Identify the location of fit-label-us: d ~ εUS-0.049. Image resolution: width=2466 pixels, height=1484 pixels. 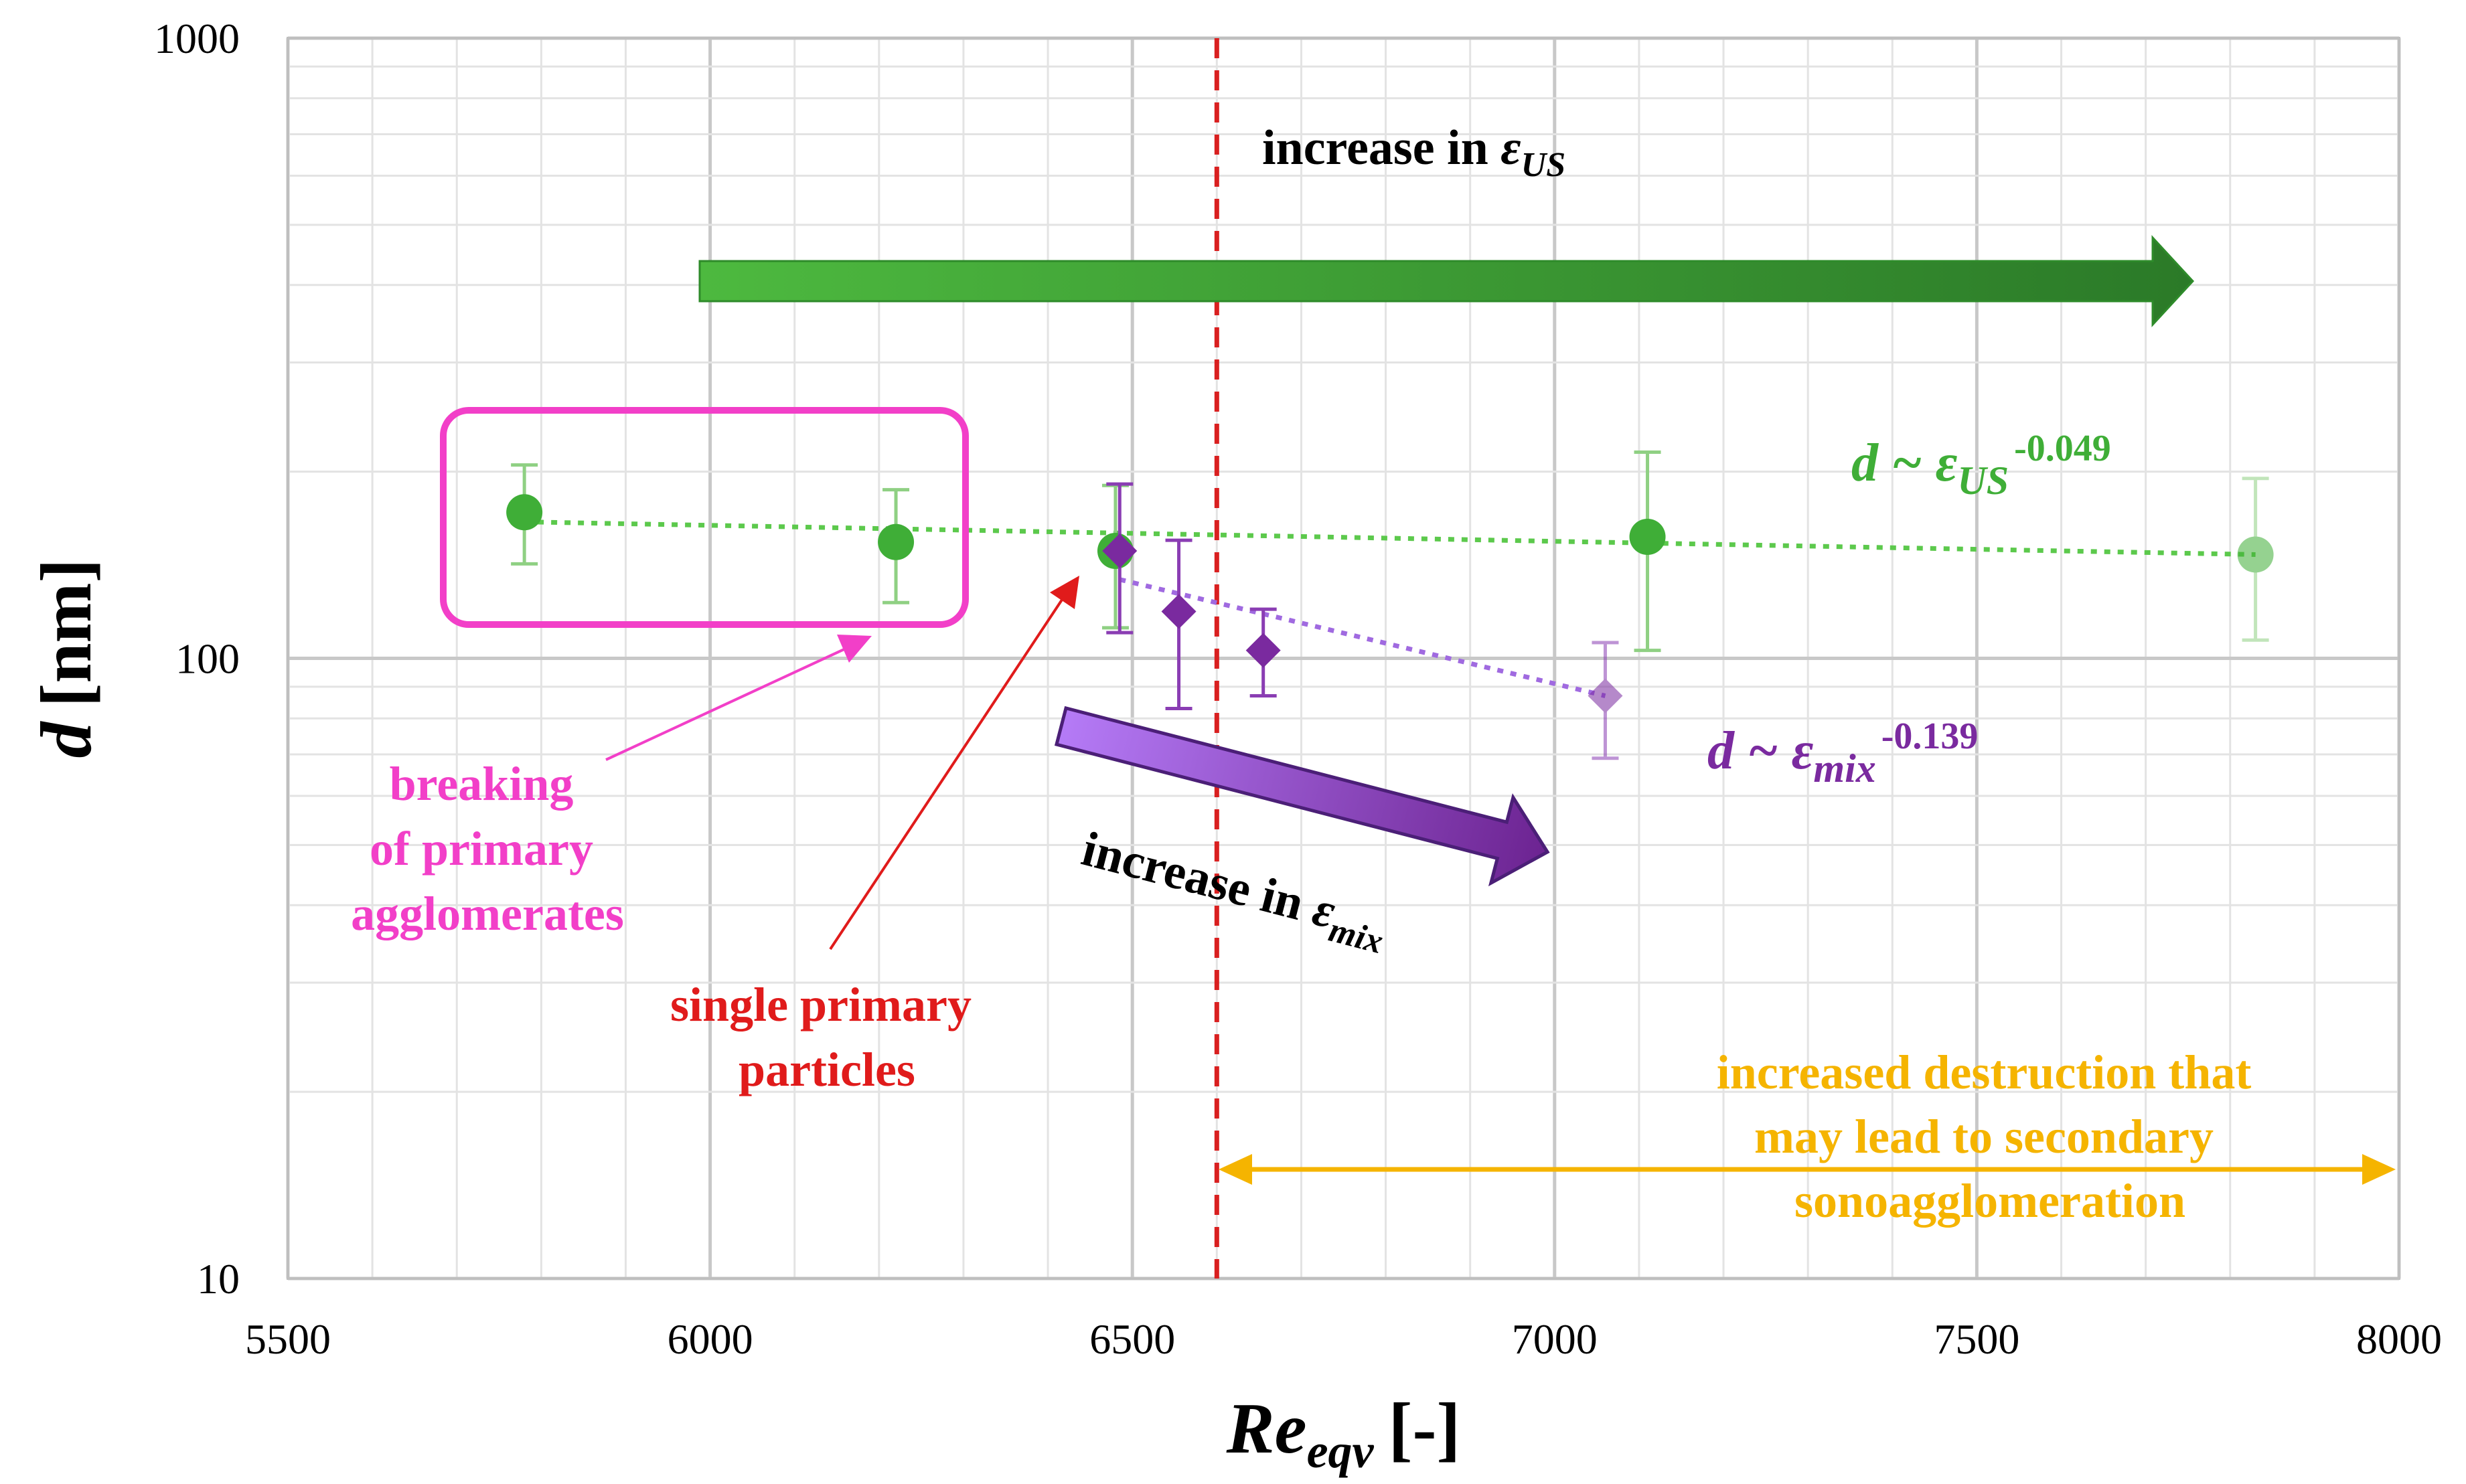
(1981, 465).